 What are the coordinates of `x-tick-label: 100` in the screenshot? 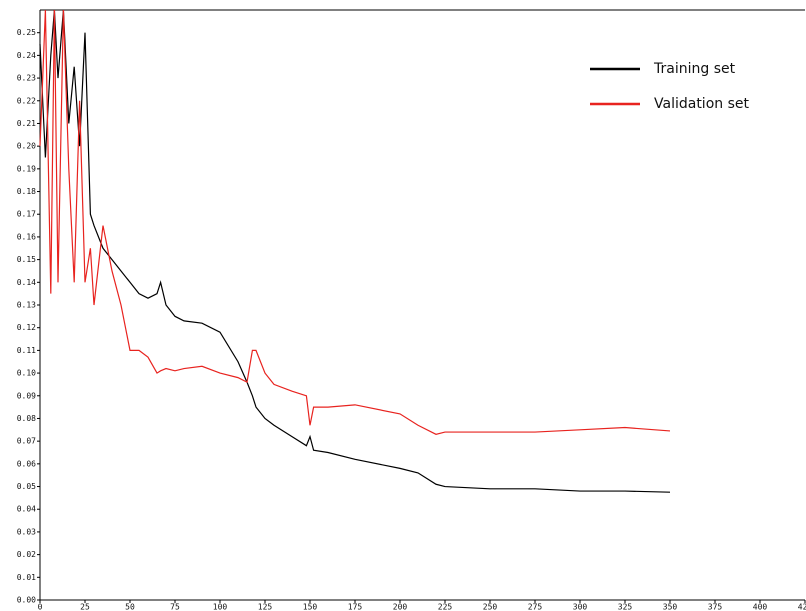 It's located at (220, 607).